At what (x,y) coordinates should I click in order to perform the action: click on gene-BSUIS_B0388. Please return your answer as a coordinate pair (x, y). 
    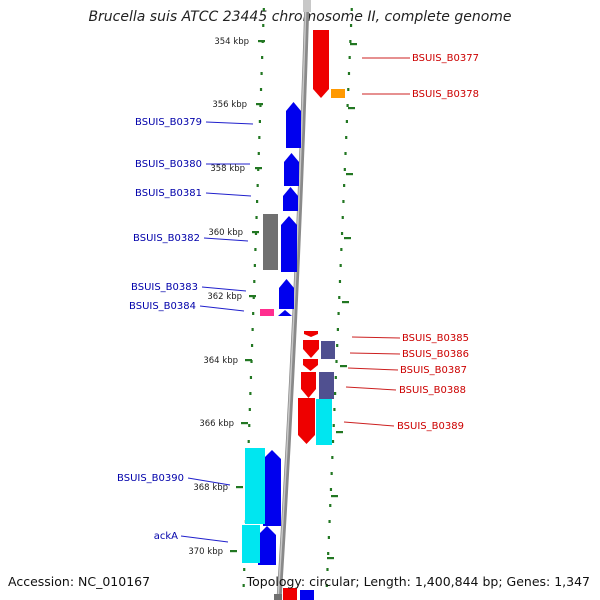
    Looking at the image, I should click on (308, 385).